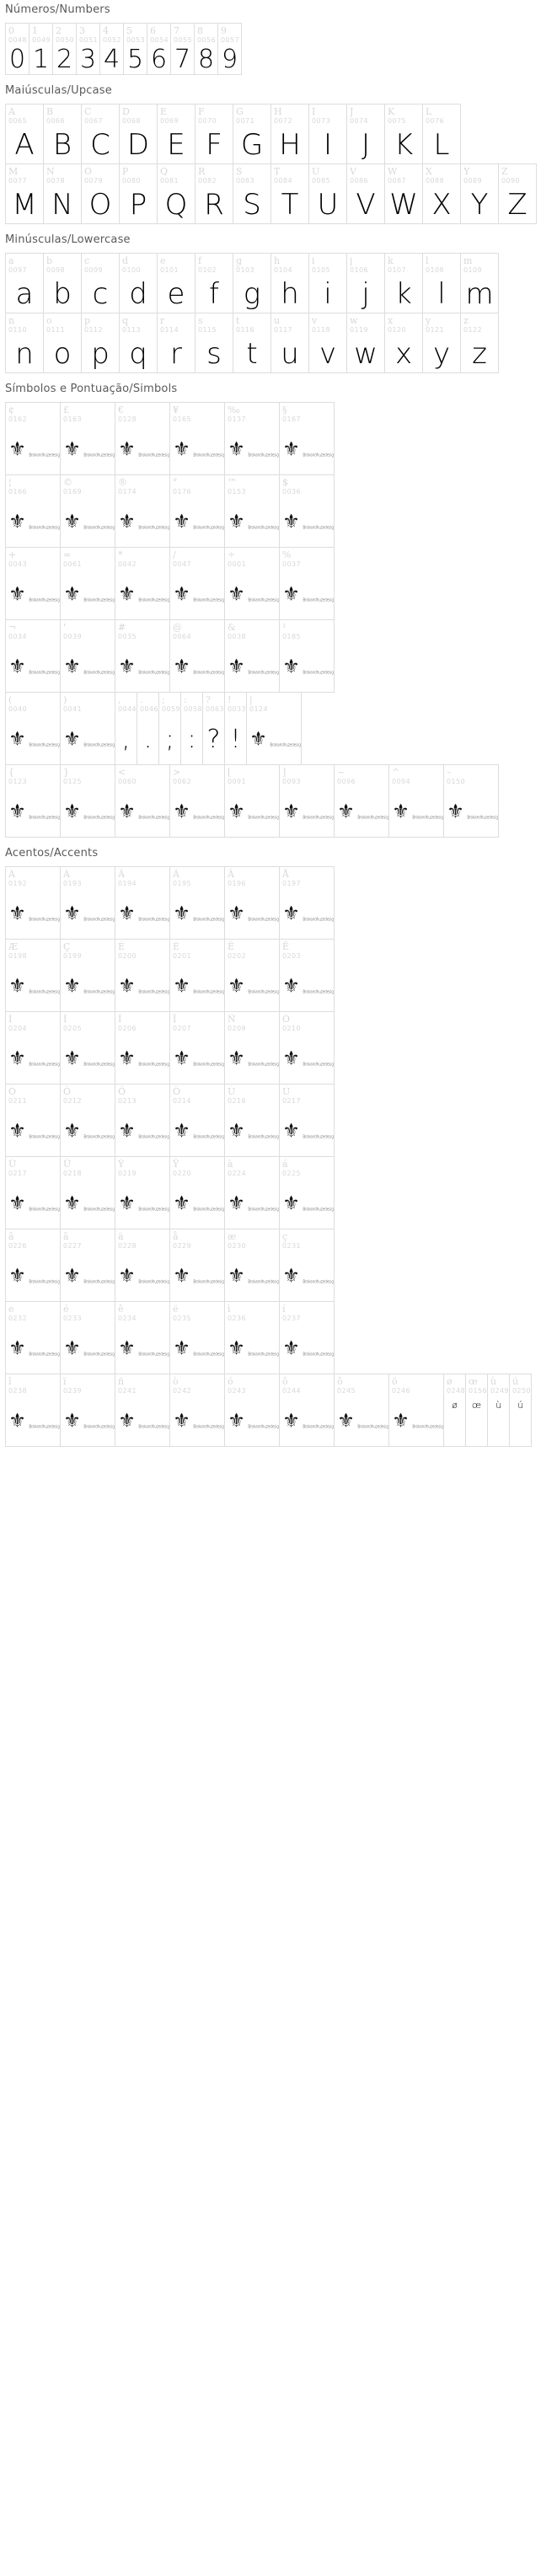 The image size is (557, 2576). Describe the element at coordinates (87, 1337) in the screenshot. I see `glyph-cell: é 0233 ⚜ Brokandhuzedesign` at that location.